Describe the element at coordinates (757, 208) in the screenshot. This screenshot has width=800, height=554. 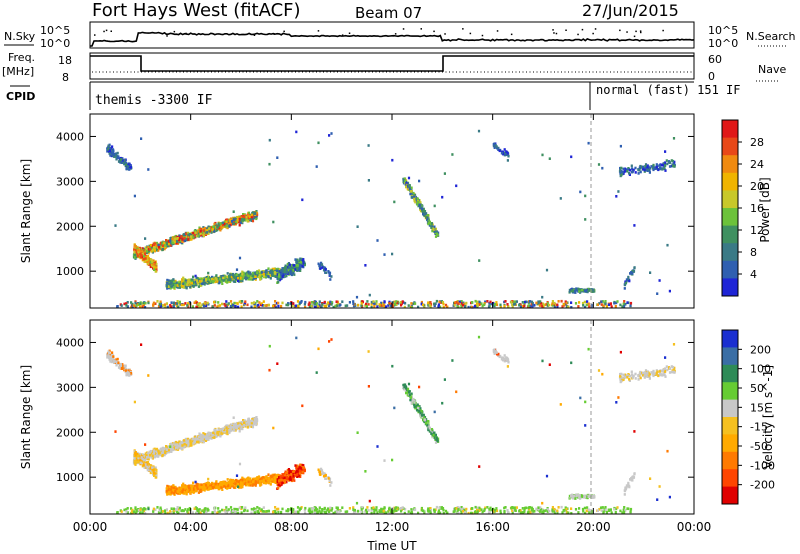
I see `power-colorbar-tick-label: 16` at that location.